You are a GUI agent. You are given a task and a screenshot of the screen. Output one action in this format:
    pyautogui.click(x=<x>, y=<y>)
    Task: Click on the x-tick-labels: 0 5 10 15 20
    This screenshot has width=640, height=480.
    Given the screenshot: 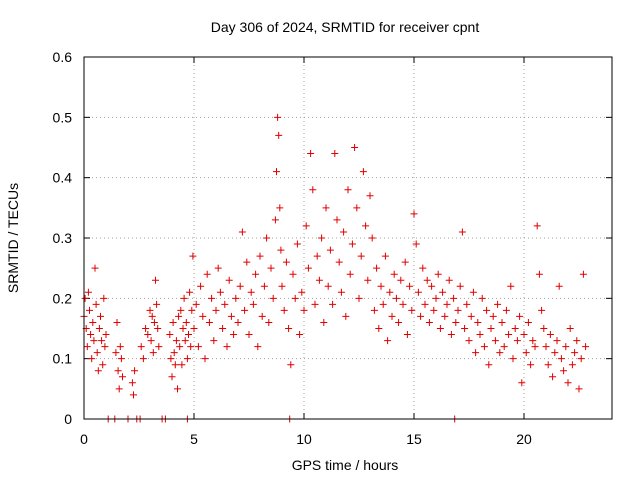 What is the action you would take?
    pyautogui.click(x=306, y=439)
    